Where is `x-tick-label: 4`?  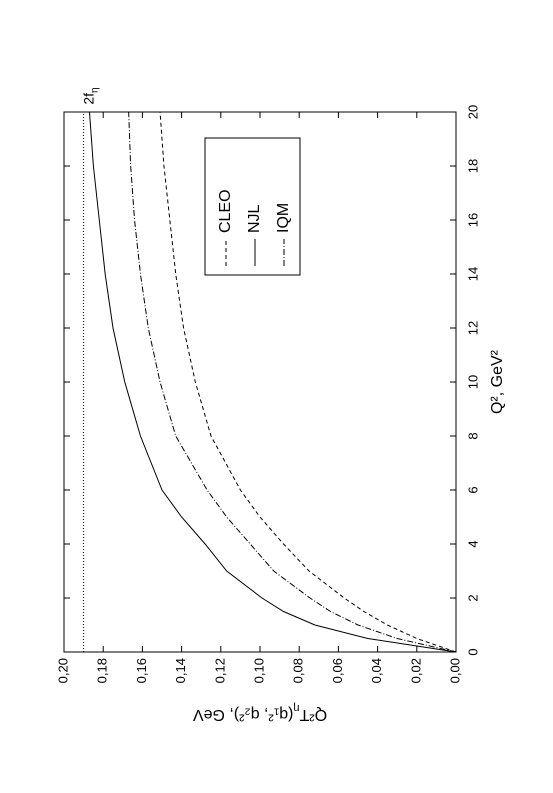
x-tick-label: 4 is located at coordinates (472, 543).